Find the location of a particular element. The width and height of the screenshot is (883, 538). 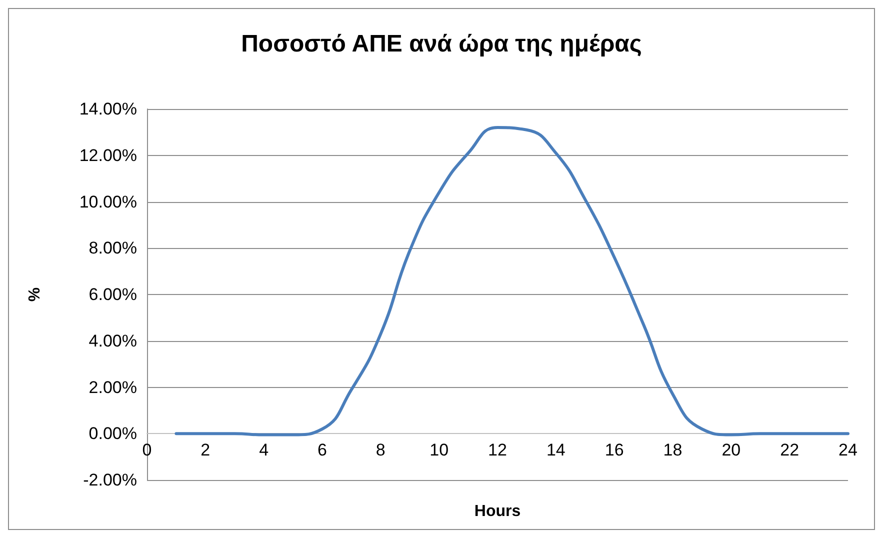

x-tick-label: 14 is located at coordinates (556, 450).